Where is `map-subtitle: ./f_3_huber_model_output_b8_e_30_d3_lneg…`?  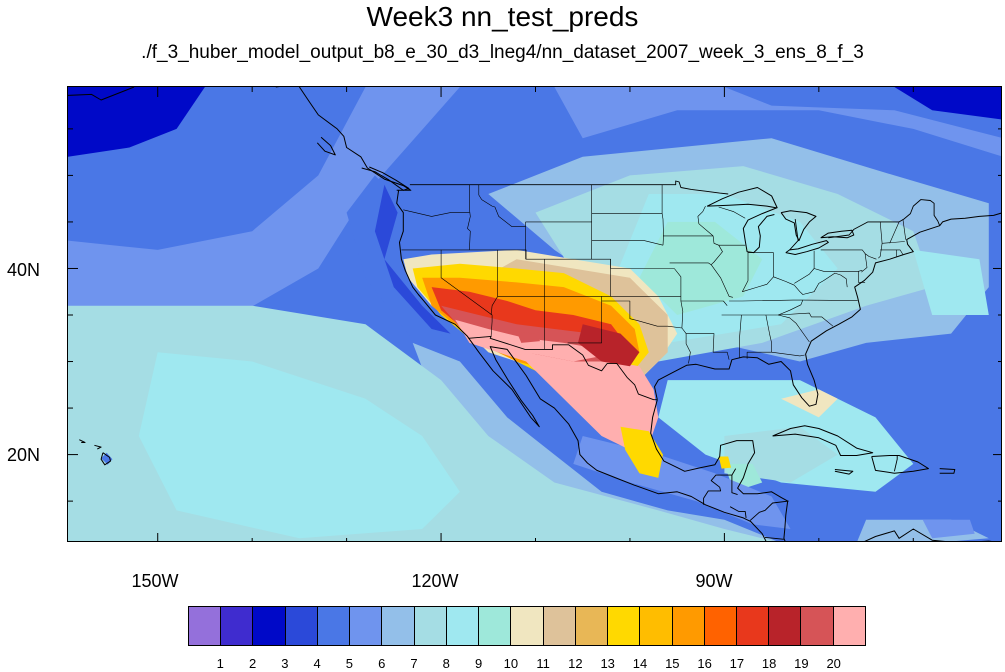
map-subtitle: ./f_3_huber_model_output_b8_e_30_d3_lneg… is located at coordinates (502, 52).